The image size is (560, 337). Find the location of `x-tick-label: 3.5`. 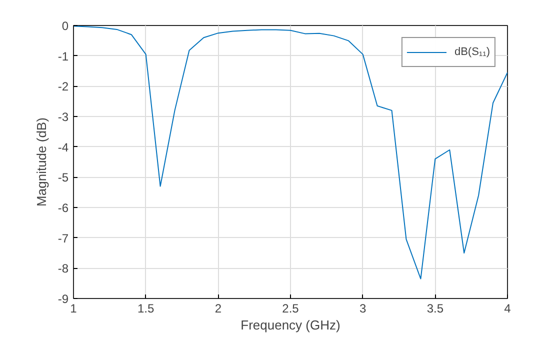

x-tick-label: 3.5 is located at coordinates (435, 309).